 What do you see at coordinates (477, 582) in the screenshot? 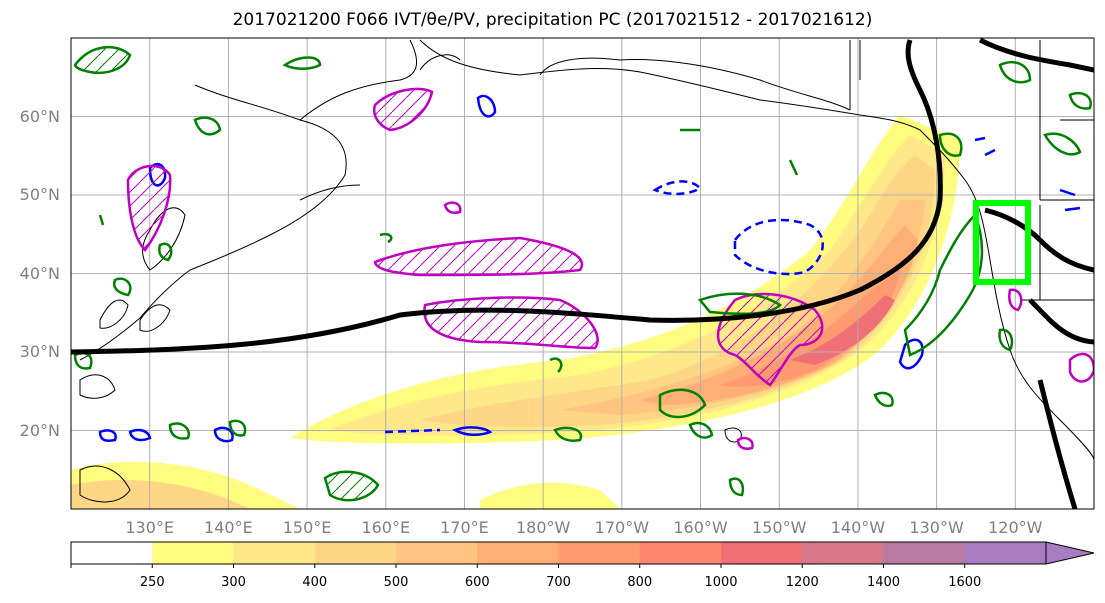
I see `colorbar-label: 600` at bounding box center [477, 582].